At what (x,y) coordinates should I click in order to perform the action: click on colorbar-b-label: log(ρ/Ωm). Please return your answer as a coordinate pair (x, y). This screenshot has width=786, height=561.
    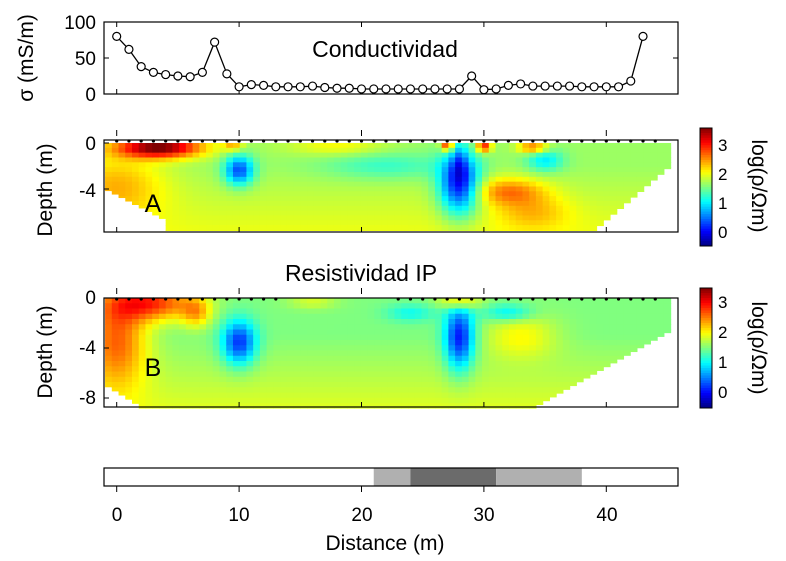
    Looking at the image, I should click on (758, 348).